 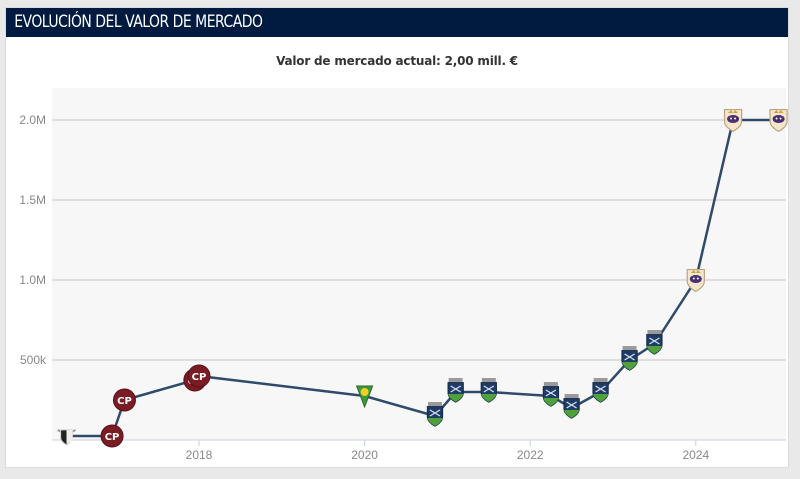 I want to click on x-tick-label: 2022, so click(x=530, y=455).